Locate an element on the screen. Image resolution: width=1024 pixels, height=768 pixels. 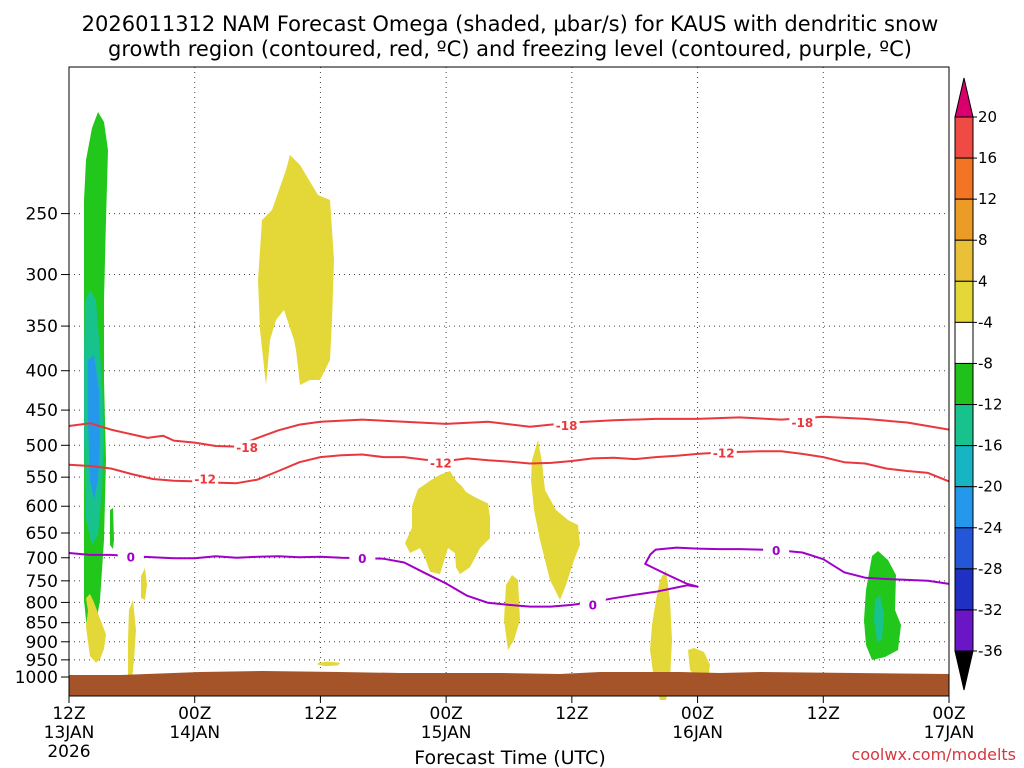
y-tick-label: 800 is located at coordinates (42, 603).